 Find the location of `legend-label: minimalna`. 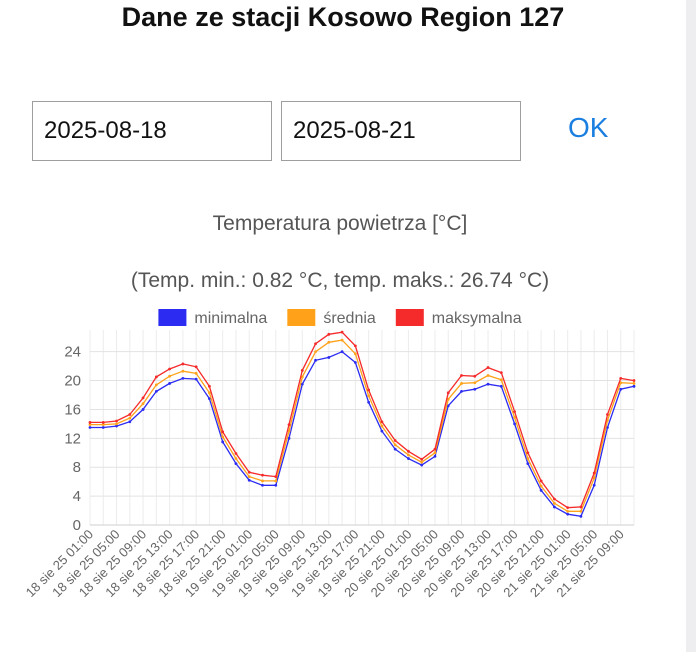

legend-label: minimalna is located at coordinates (230, 318).